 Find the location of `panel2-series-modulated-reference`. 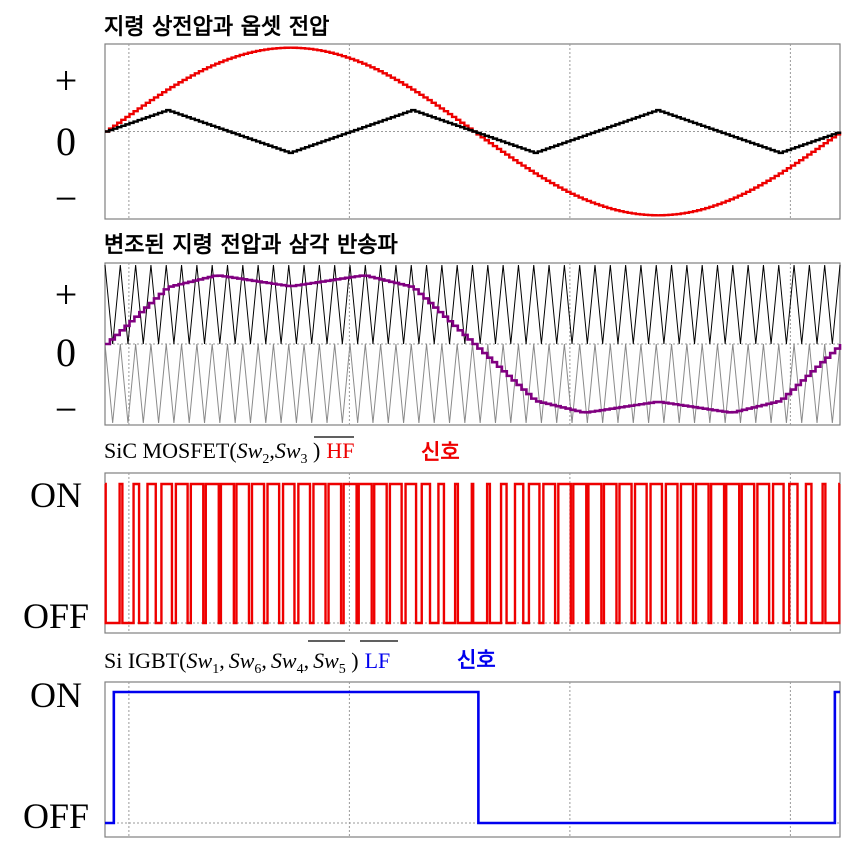

panel2-series-modulated-reference is located at coordinates (473, 344).